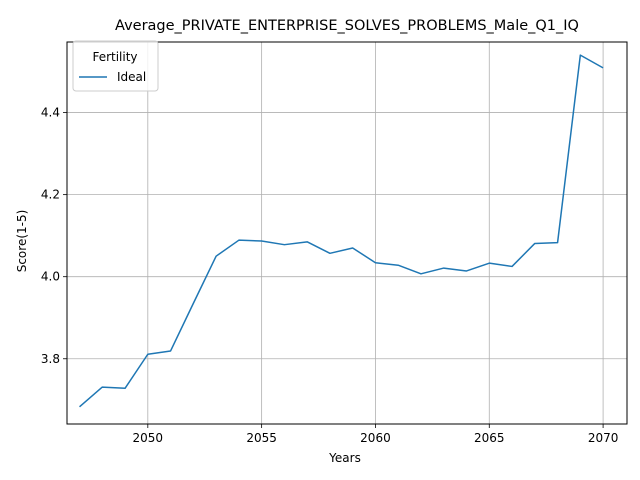 The height and width of the screenshot is (480, 640). What do you see at coordinates (375, 438) in the screenshot?
I see `x-tick-label: 2060` at bounding box center [375, 438].